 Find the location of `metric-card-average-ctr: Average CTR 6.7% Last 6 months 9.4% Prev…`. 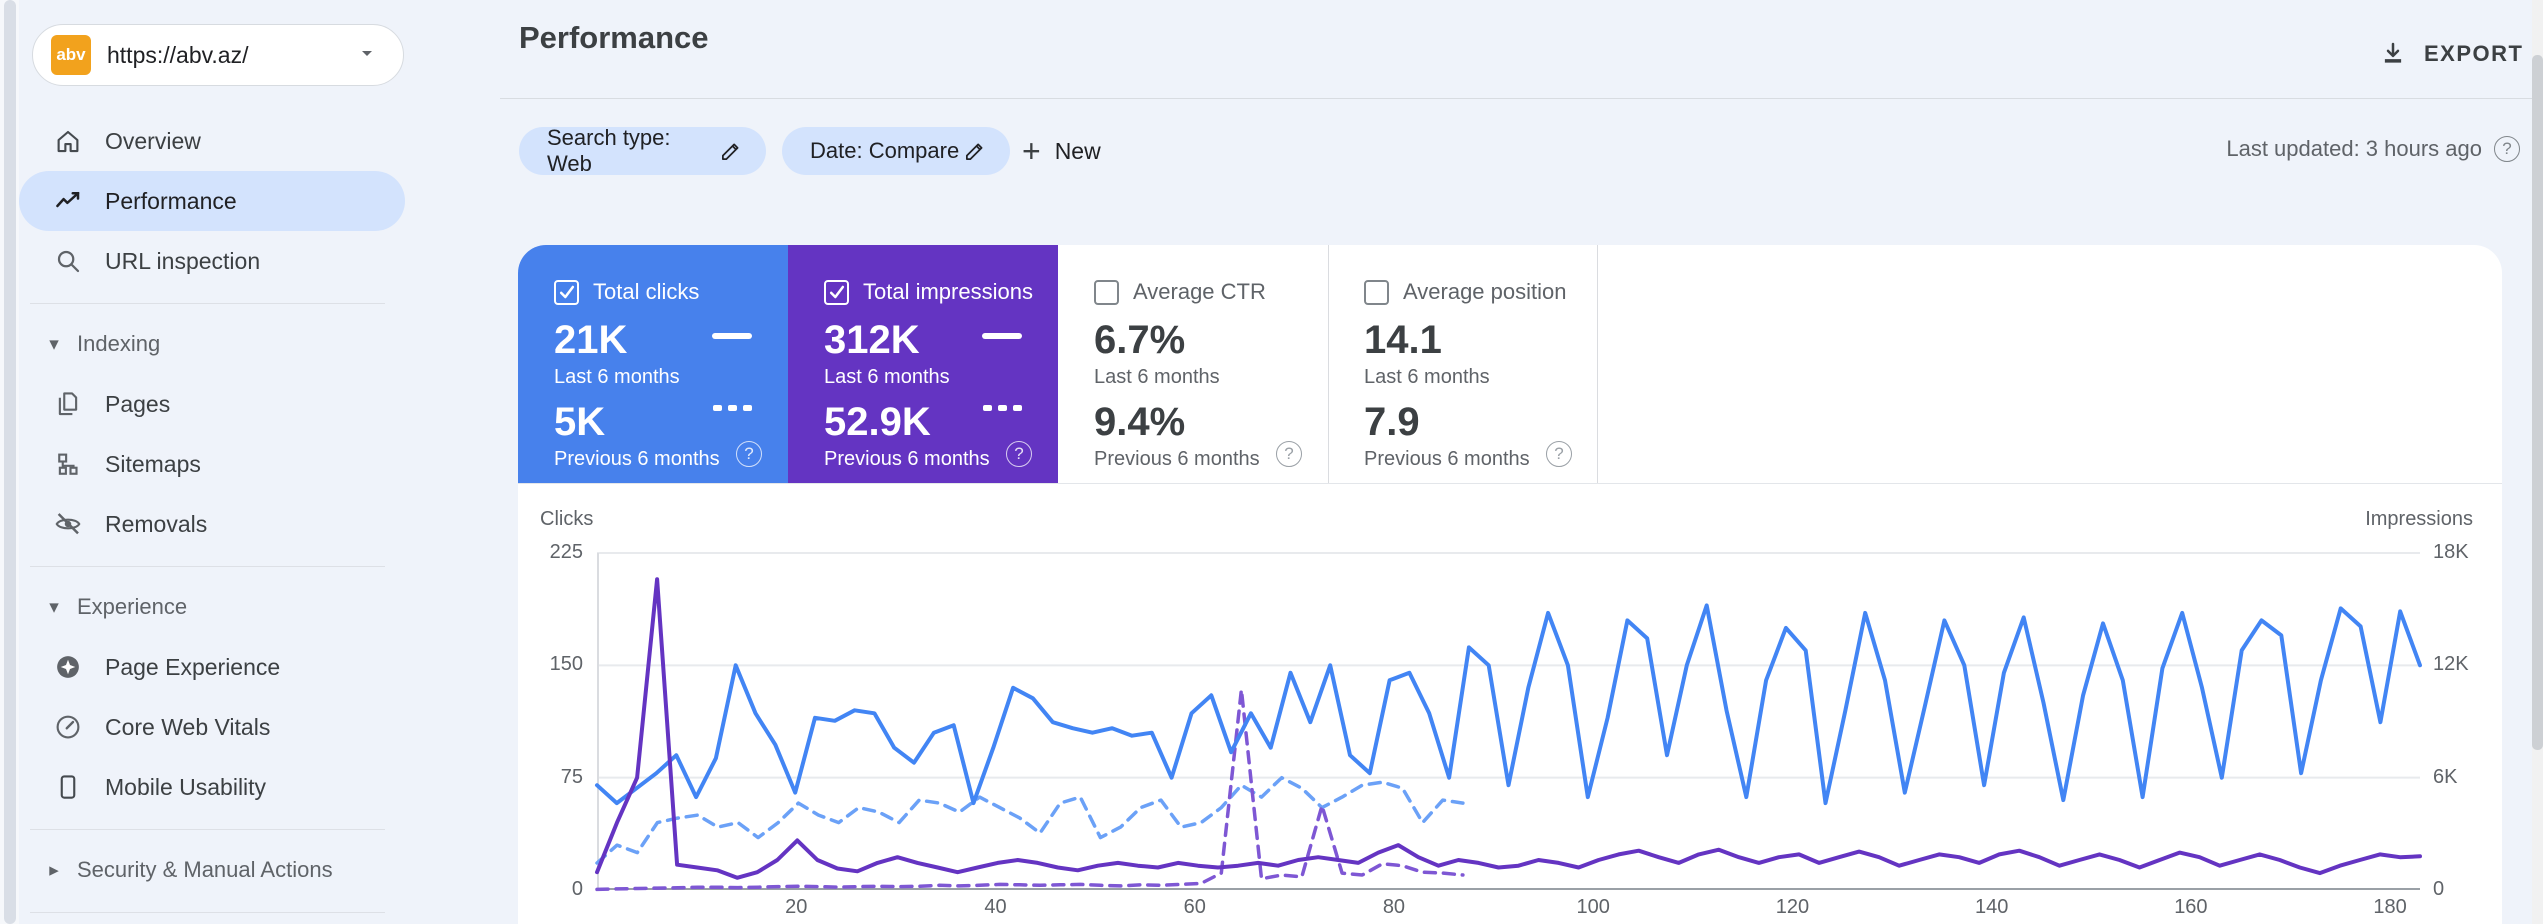

metric-card-average-ctr: Average CTR 6.7% Last 6 months 9.4% Prev… is located at coordinates (1193, 364).